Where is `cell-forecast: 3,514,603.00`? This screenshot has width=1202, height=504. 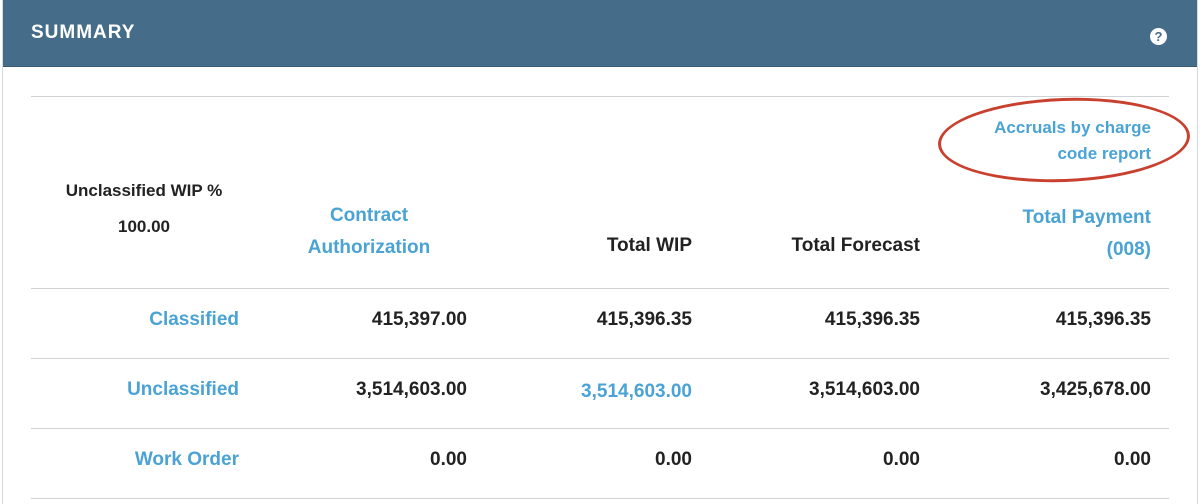
cell-forecast: 3,514,603.00 is located at coordinates (864, 389).